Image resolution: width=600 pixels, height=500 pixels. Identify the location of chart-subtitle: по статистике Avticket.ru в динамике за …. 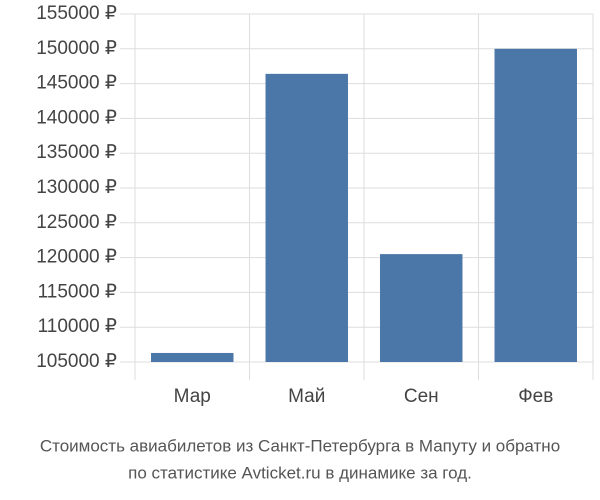
(300, 472).